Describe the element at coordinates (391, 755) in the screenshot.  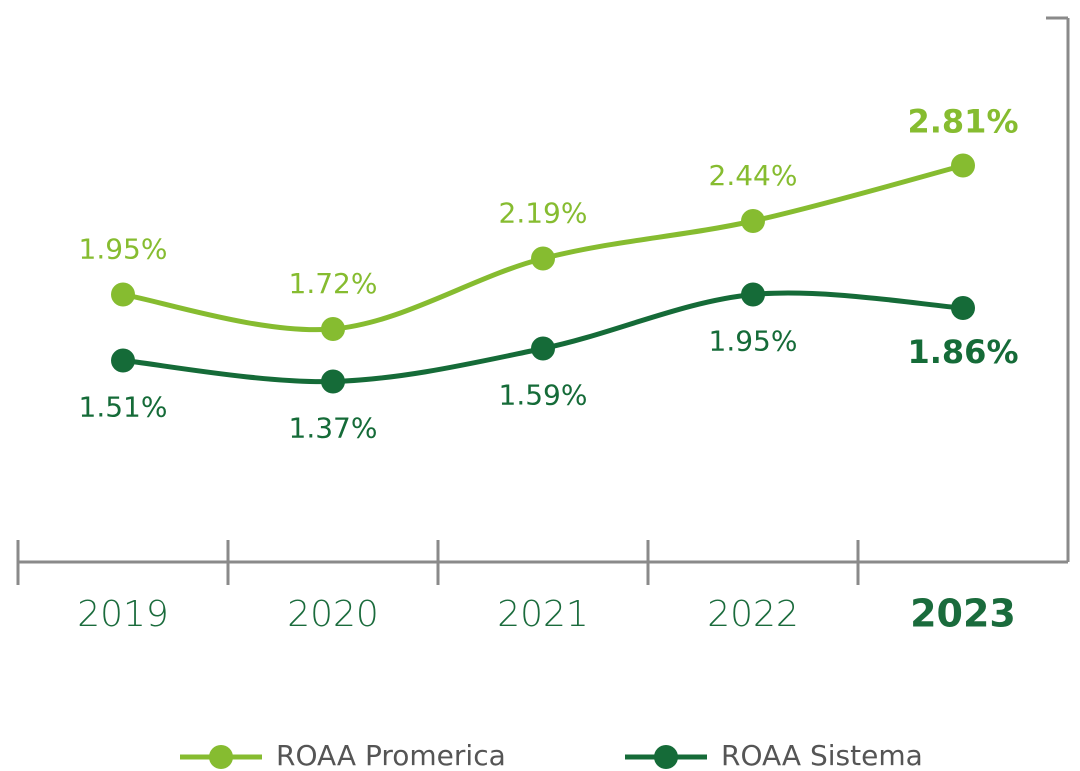
I see `legend-text: ROAA Promerica` at that location.